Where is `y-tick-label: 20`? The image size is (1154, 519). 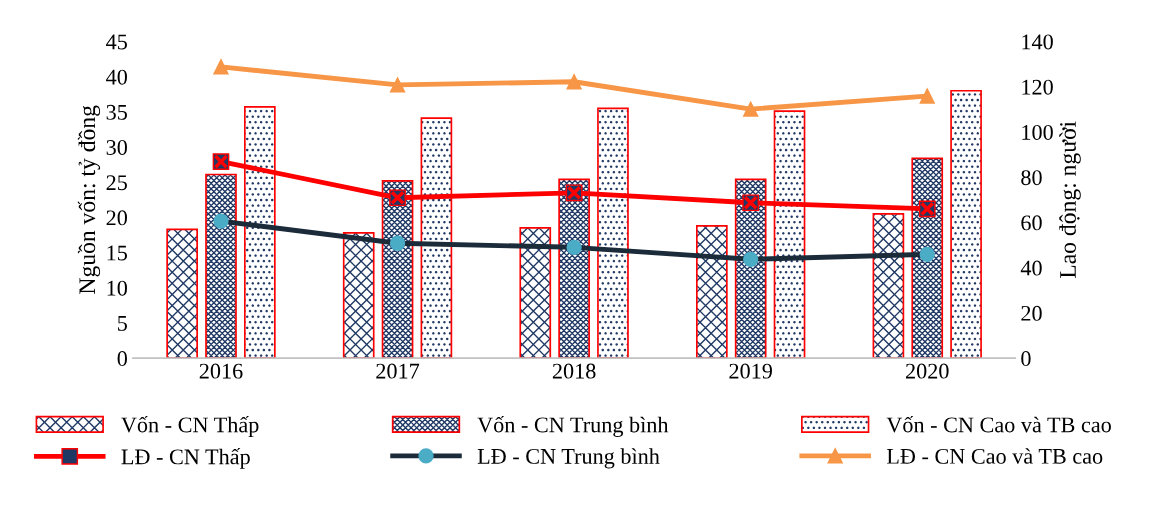 y-tick-label: 20 is located at coordinates (116, 218).